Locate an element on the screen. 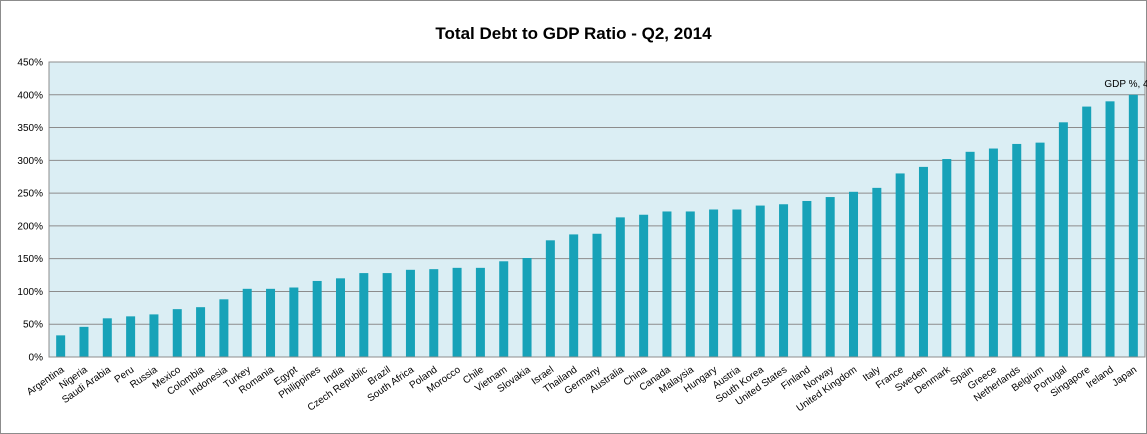 This screenshot has width=1147, height=434. y-tick-label: 100% is located at coordinates (30, 292).